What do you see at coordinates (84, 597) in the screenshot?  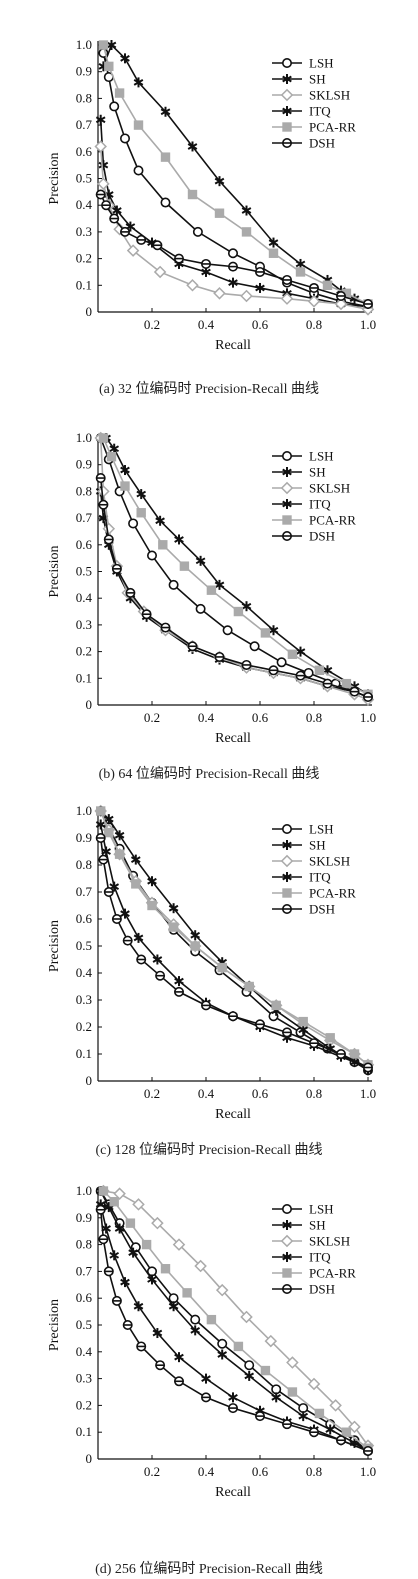 I see `y-tick-label: 0.4` at bounding box center [84, 597].